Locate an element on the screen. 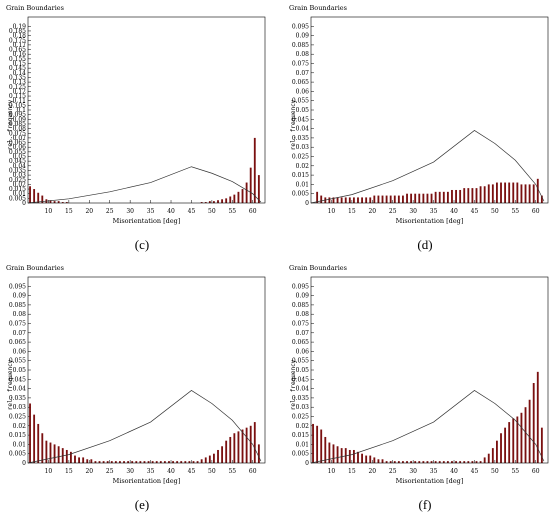 The height and width of the screenshot is (515, 550). y-axis-label: rel. frequency is located at coordinates (293, 124).